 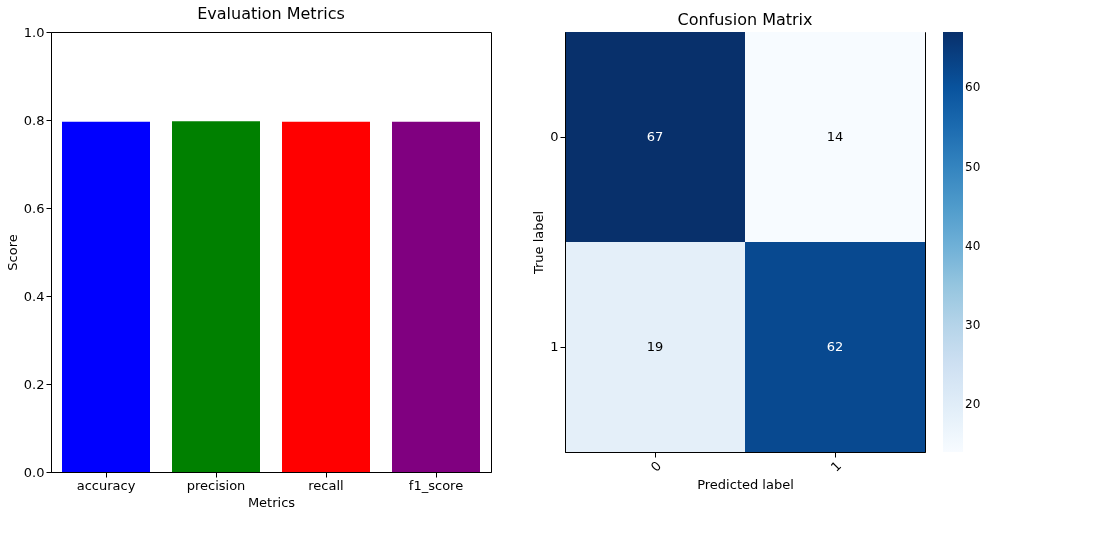 I want to click on x-tick-label: accuracy, so click(x=106, y=485).